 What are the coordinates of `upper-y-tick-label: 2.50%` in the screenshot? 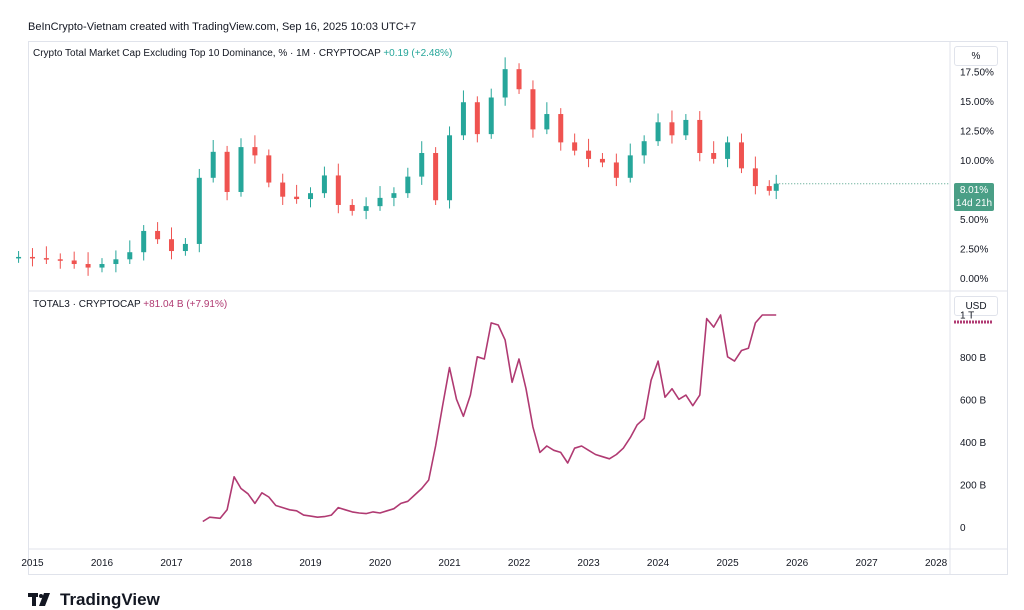 It's located at (974, 250).